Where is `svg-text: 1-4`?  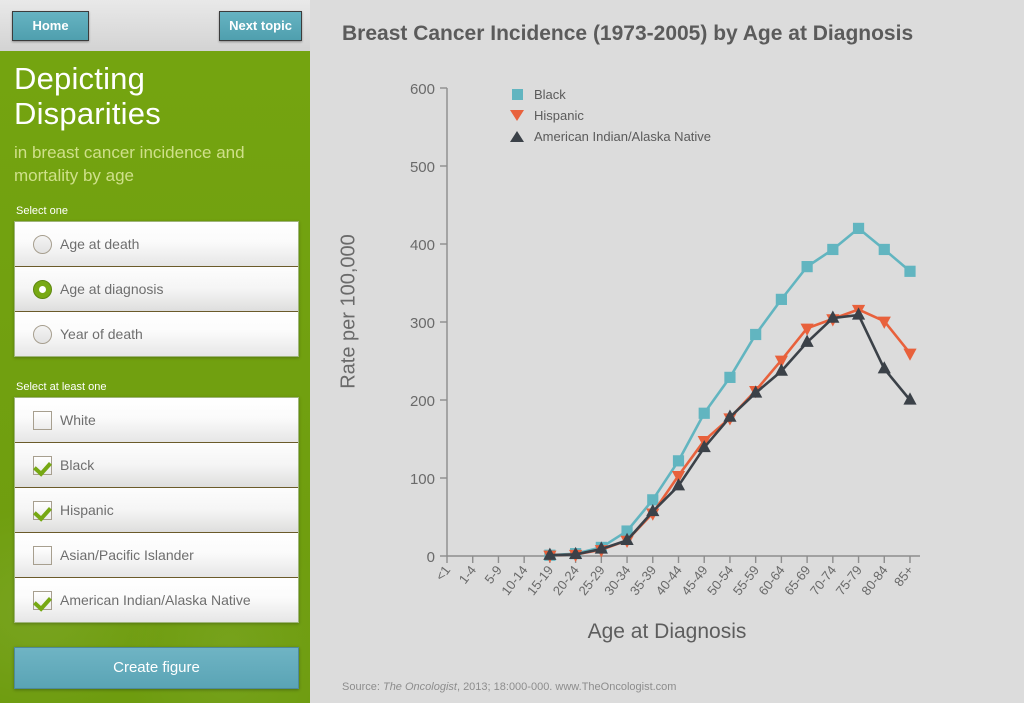
svg-text: 1-4 is located at coordinates (467, 575).